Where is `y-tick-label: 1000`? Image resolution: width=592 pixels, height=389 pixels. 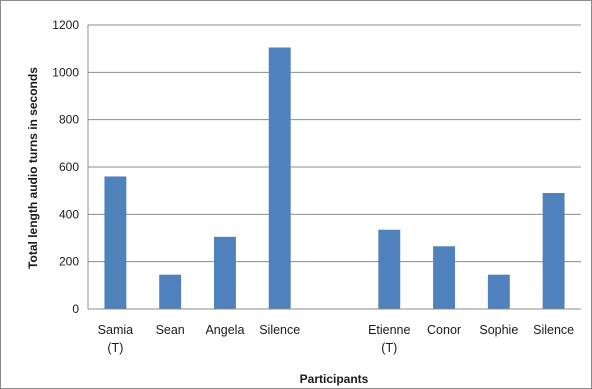
y-tick-label: 1000 is located at coordinates (65, 72).